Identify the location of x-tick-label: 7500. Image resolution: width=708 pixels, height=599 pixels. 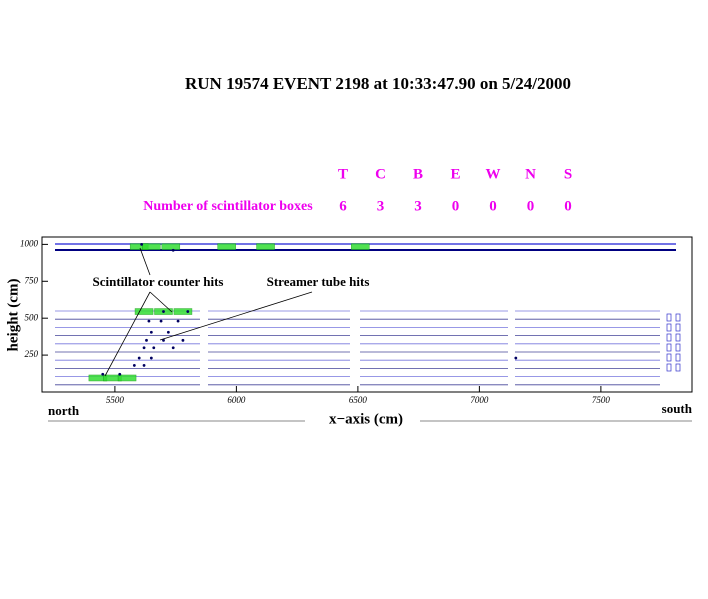
(601, 400).